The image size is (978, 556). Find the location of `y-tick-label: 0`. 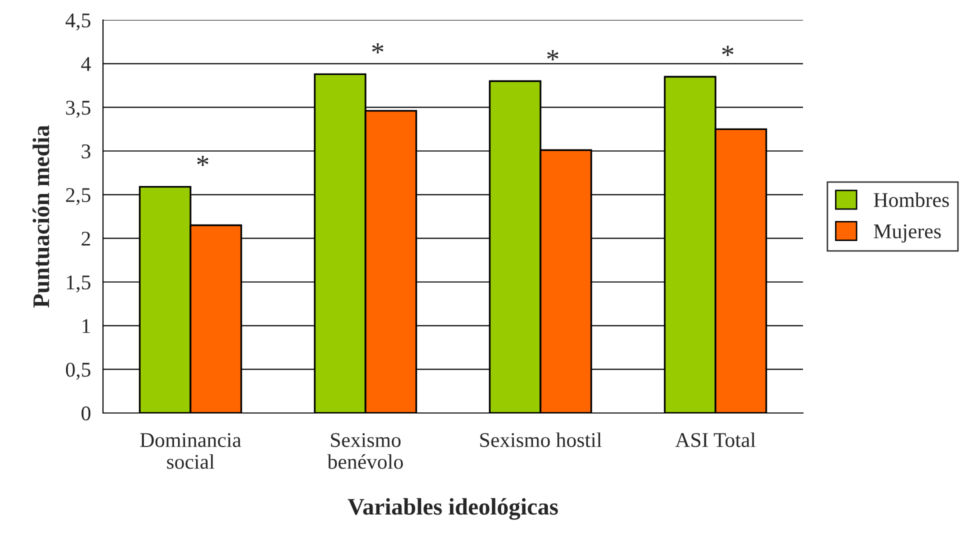

y-tick-label: 0 is located at coordinates (86, 413).